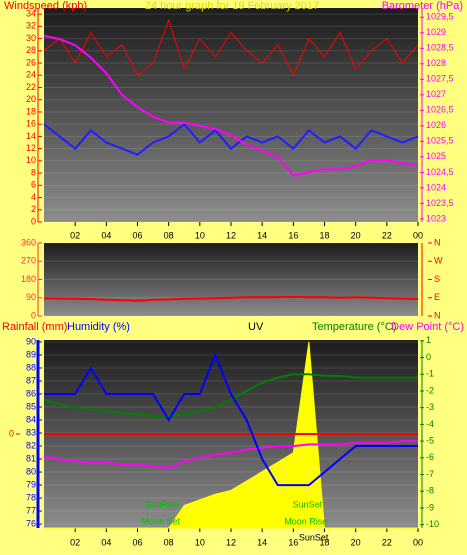 The height and width of the screenshot is (555, 467). I want to click on annotation: Moon Rise, so click(305, 521).